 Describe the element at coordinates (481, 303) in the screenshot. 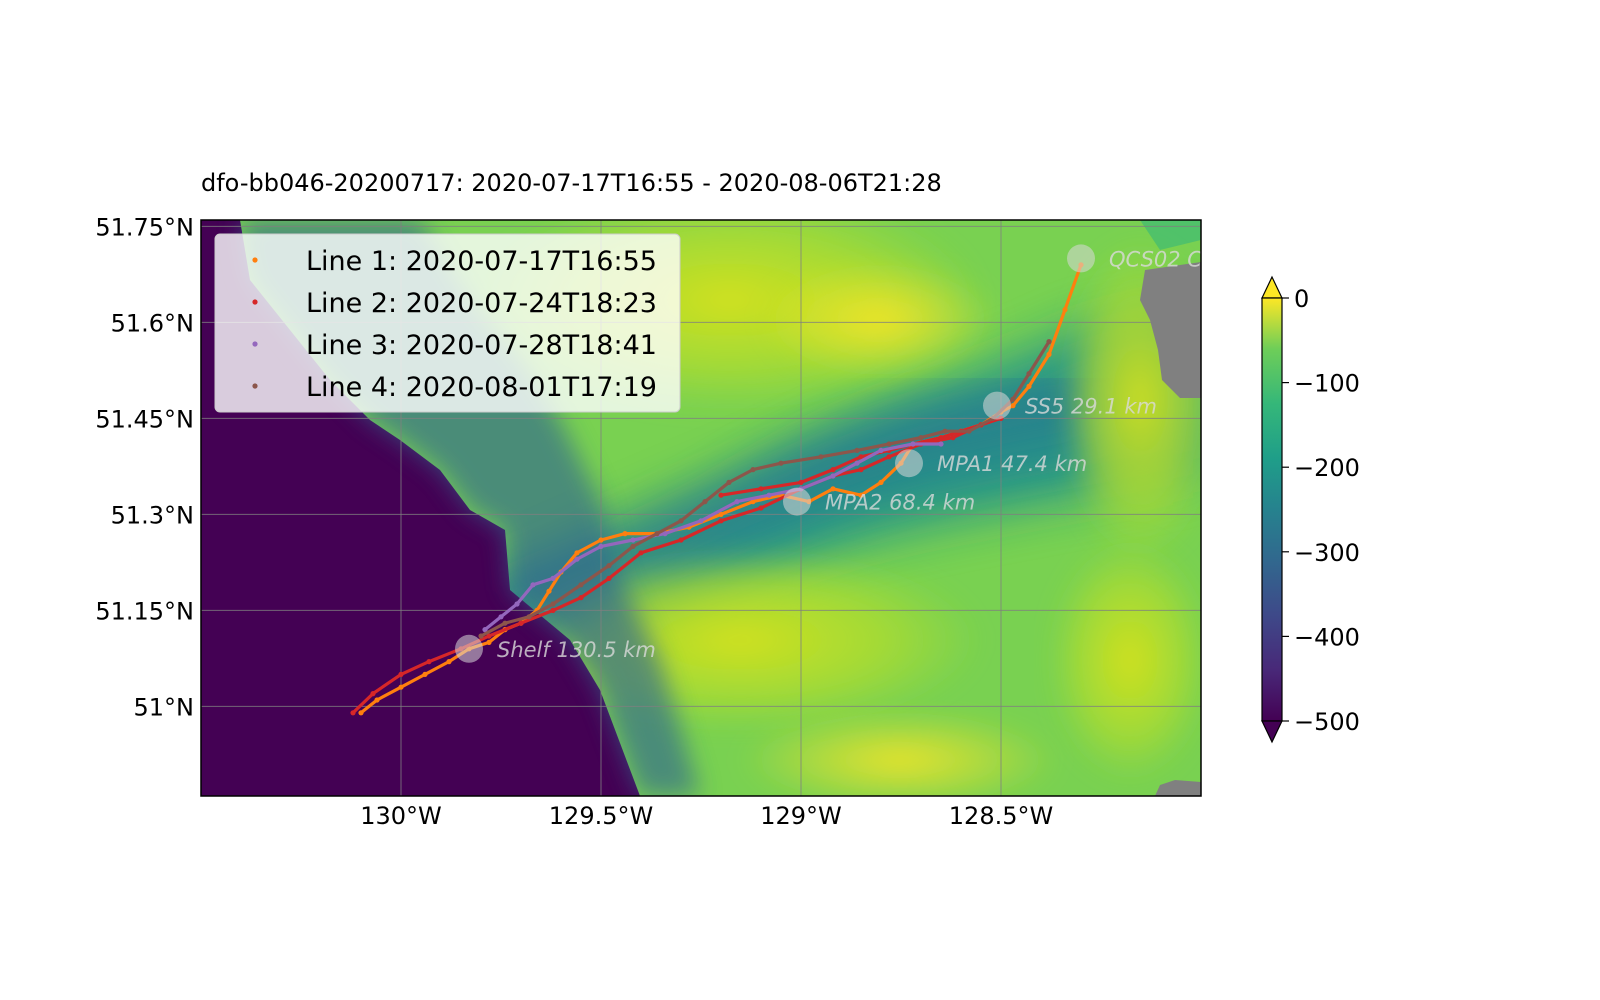

I see `legend-label: Line 2: 2020-07-24T18:23` at that location.